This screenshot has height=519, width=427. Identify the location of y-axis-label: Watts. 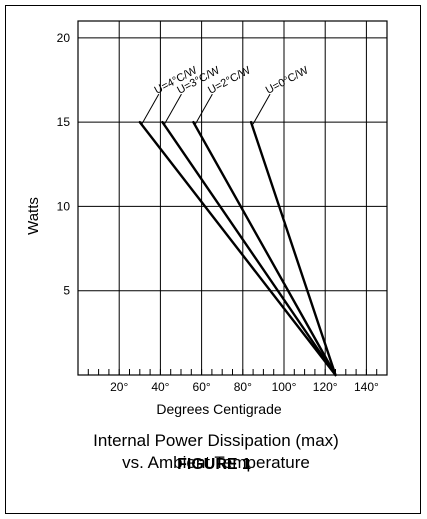
(33, 216).